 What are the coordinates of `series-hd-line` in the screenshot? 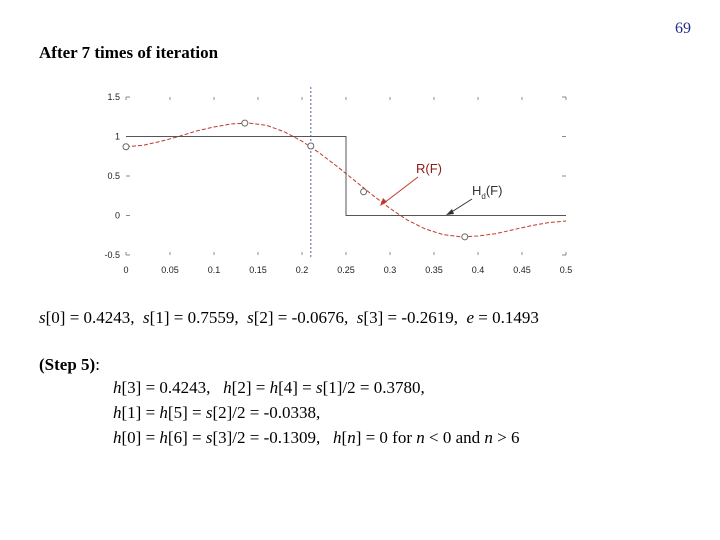 It's located at (346, 176).